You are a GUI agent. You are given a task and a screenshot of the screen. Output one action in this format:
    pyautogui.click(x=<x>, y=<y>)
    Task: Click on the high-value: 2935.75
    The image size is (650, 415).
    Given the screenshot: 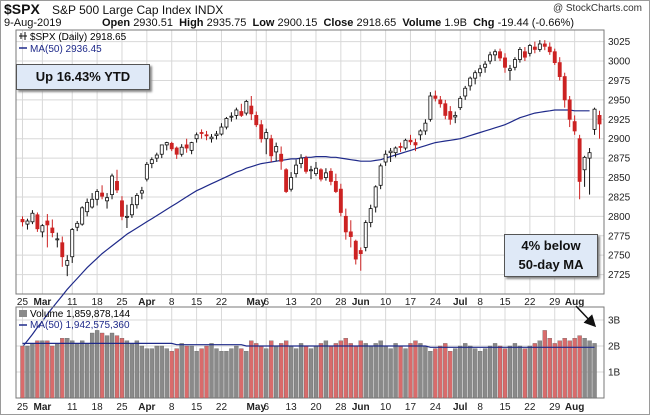 What is the action you would take?
    pyautogui.click(x=226, y=23)
    